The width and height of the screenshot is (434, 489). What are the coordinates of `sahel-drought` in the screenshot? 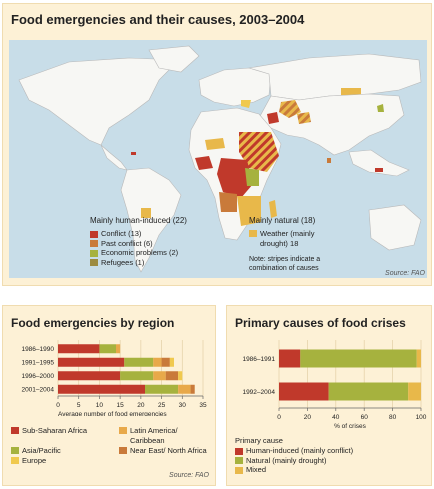 It's located at (215, 144).